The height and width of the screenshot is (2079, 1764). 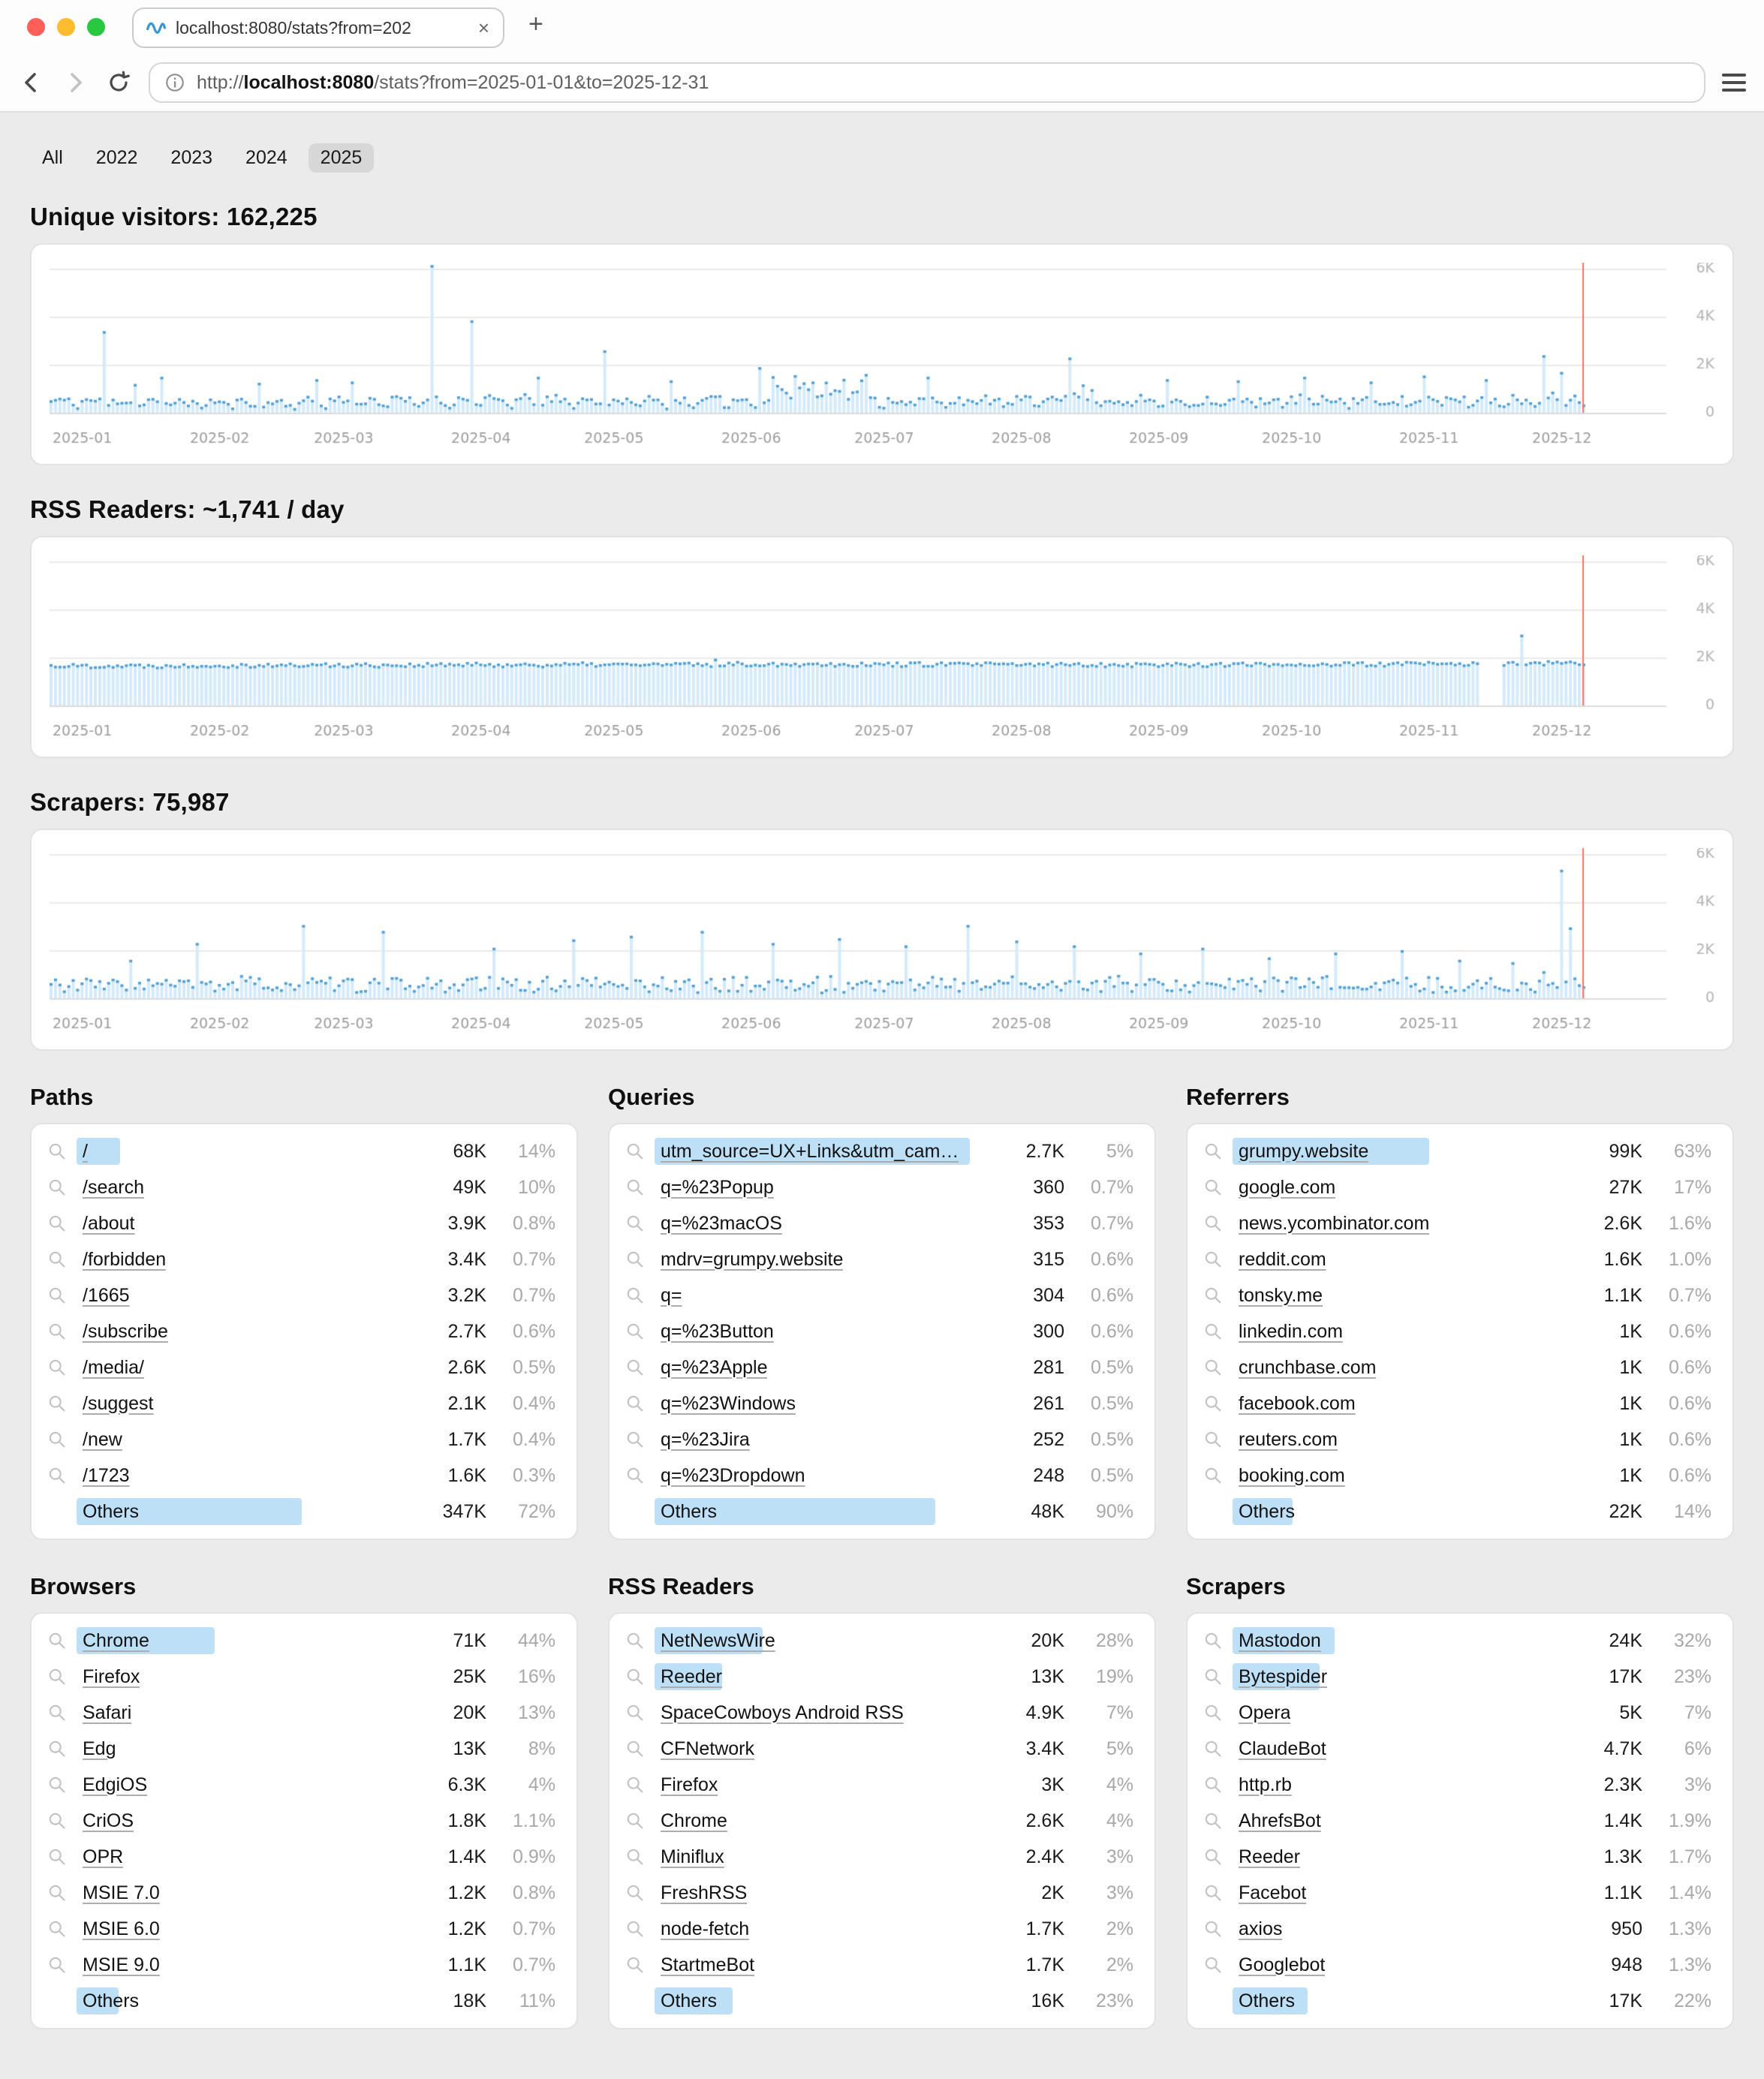 What do you see at coordinates (782, 1712) in the screenshot?
I see `row-link: SpaceCowboys Android RSS` at bounding box center [782, 1712].